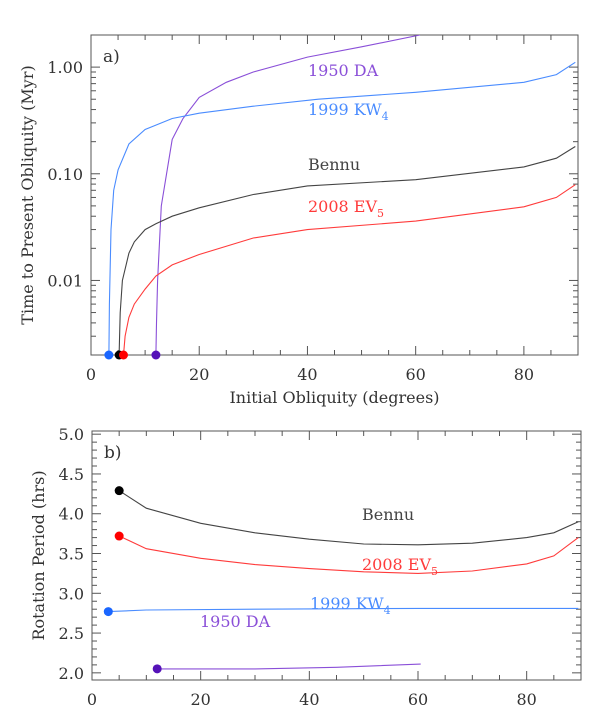  I want to click on panel-label: b), so click(113, 453).